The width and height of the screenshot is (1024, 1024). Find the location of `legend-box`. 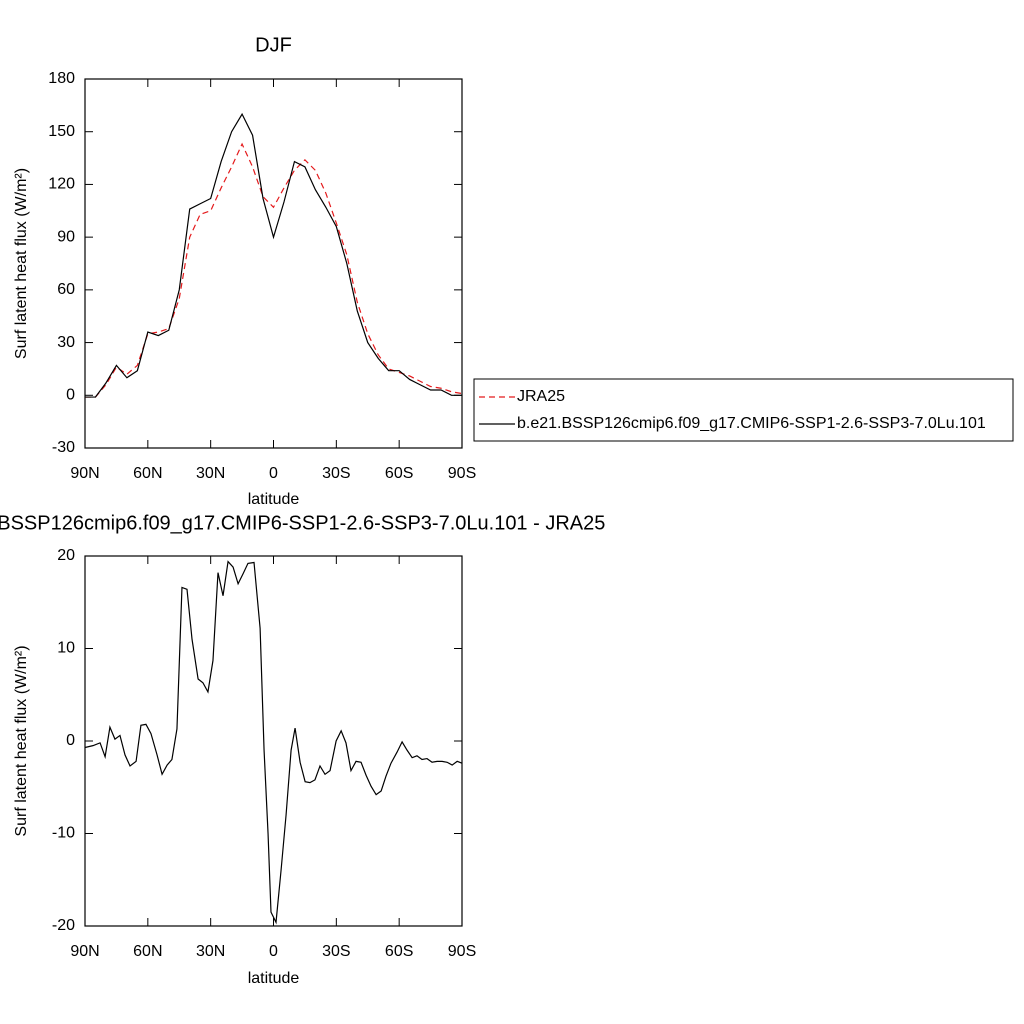

legend-box is located at coordinates (743, 410).